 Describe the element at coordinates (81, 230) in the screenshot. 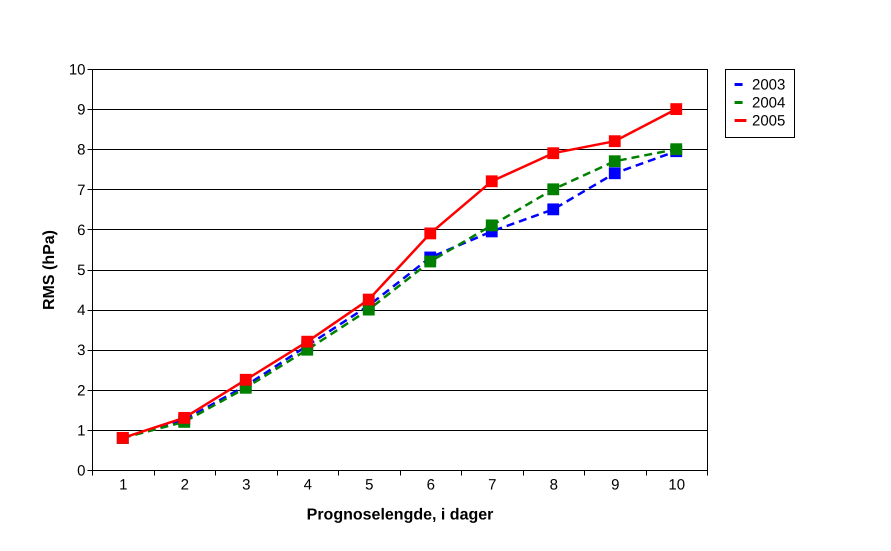

I see `y-tick-label: 6` at that location.